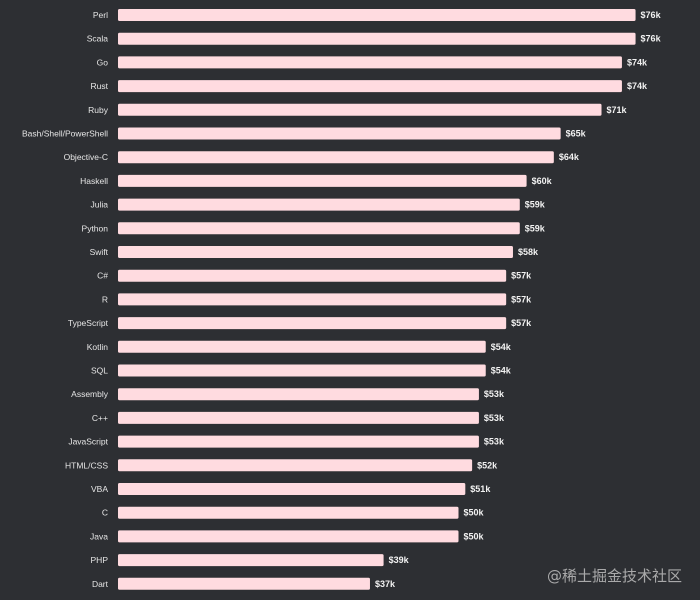 Image resolution: width=700 pixels, height=600 pixels. Describe the element at coordinates (474, 536) in the screenshot. I see `value-label-java: $50k` at that location.